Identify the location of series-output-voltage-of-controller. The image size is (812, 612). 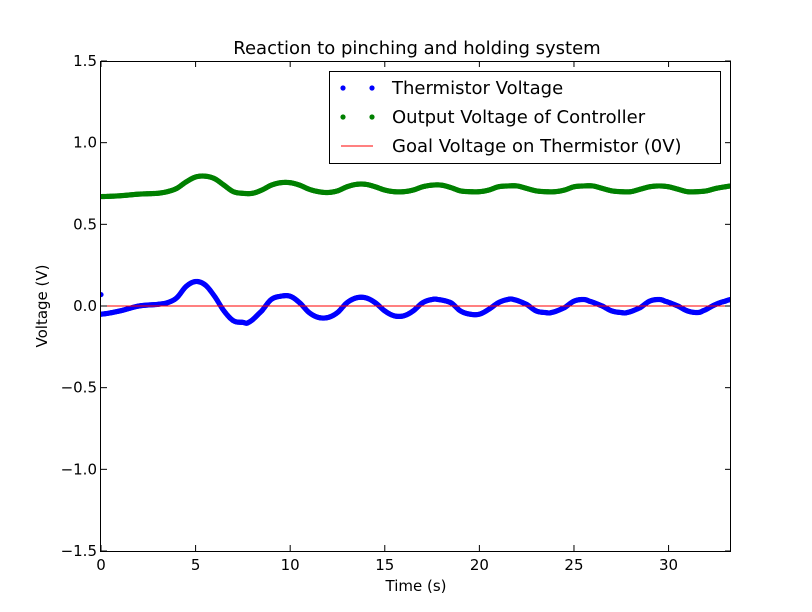
(416, 186).